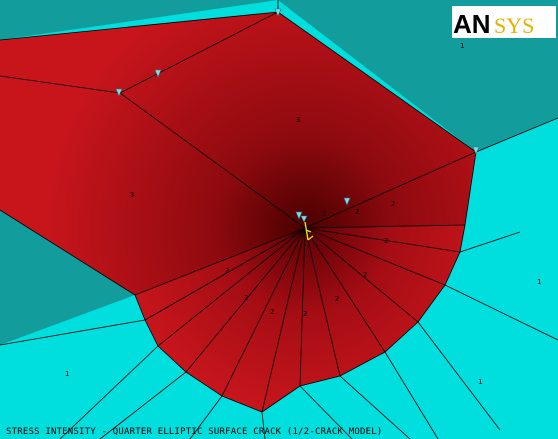  I want to click on ansys-logo: AN SYS, so click(504, 22).